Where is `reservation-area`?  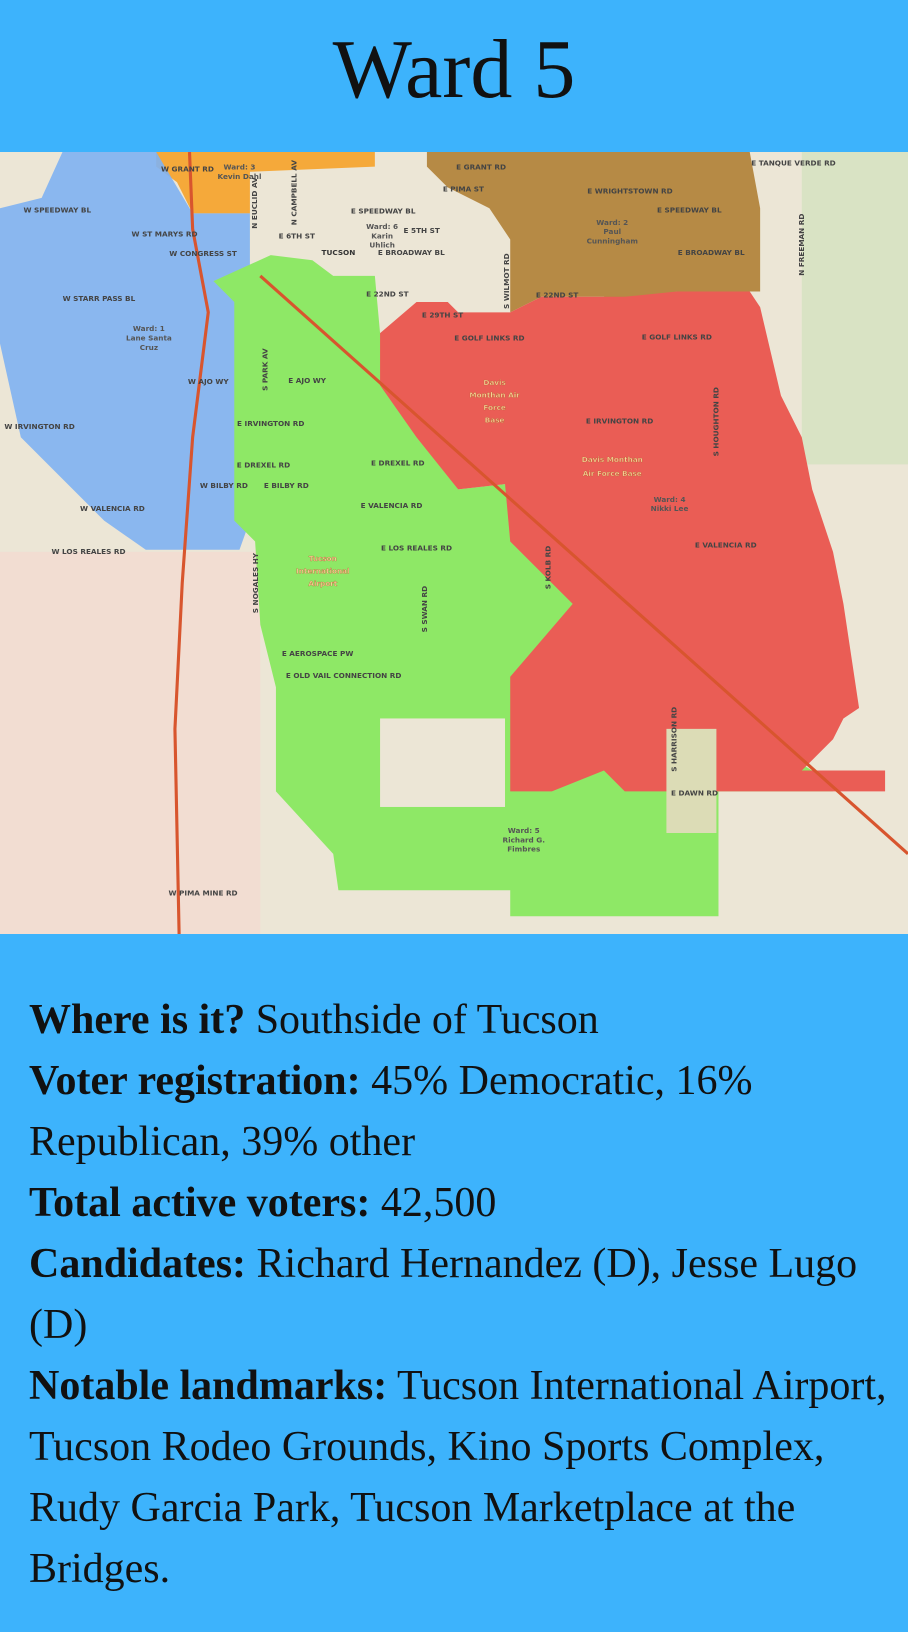 reservation-area is located at coordinates (130, 742).